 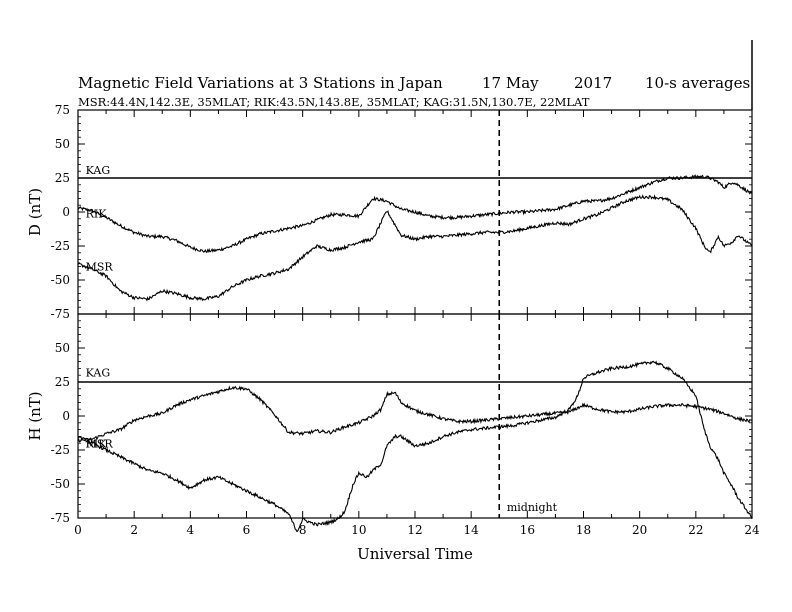 What do you see at coordinates (532, 507) in the screenshot?
I see `annotation-midnight: midnight` at bounding box center [532, 507].